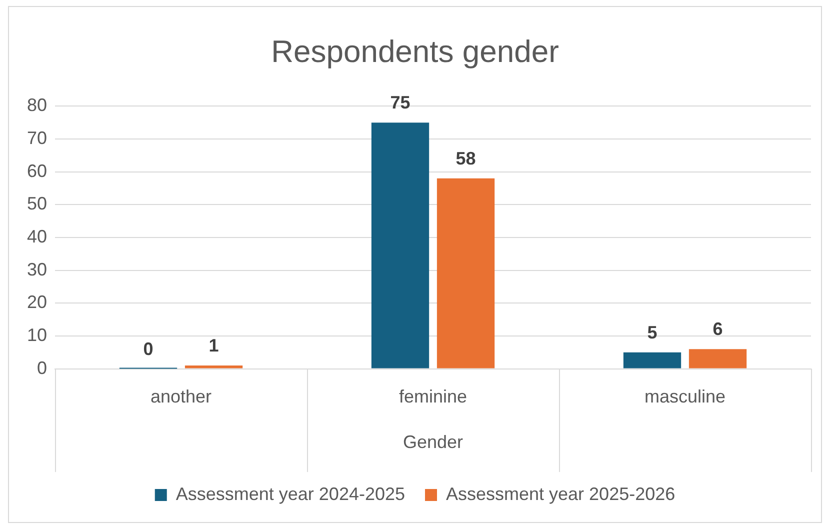 This screenshot has width=830, height=529. Describe the element at coordinates (466, 158) in the screenshot. I see `data-label: 58` at that location.